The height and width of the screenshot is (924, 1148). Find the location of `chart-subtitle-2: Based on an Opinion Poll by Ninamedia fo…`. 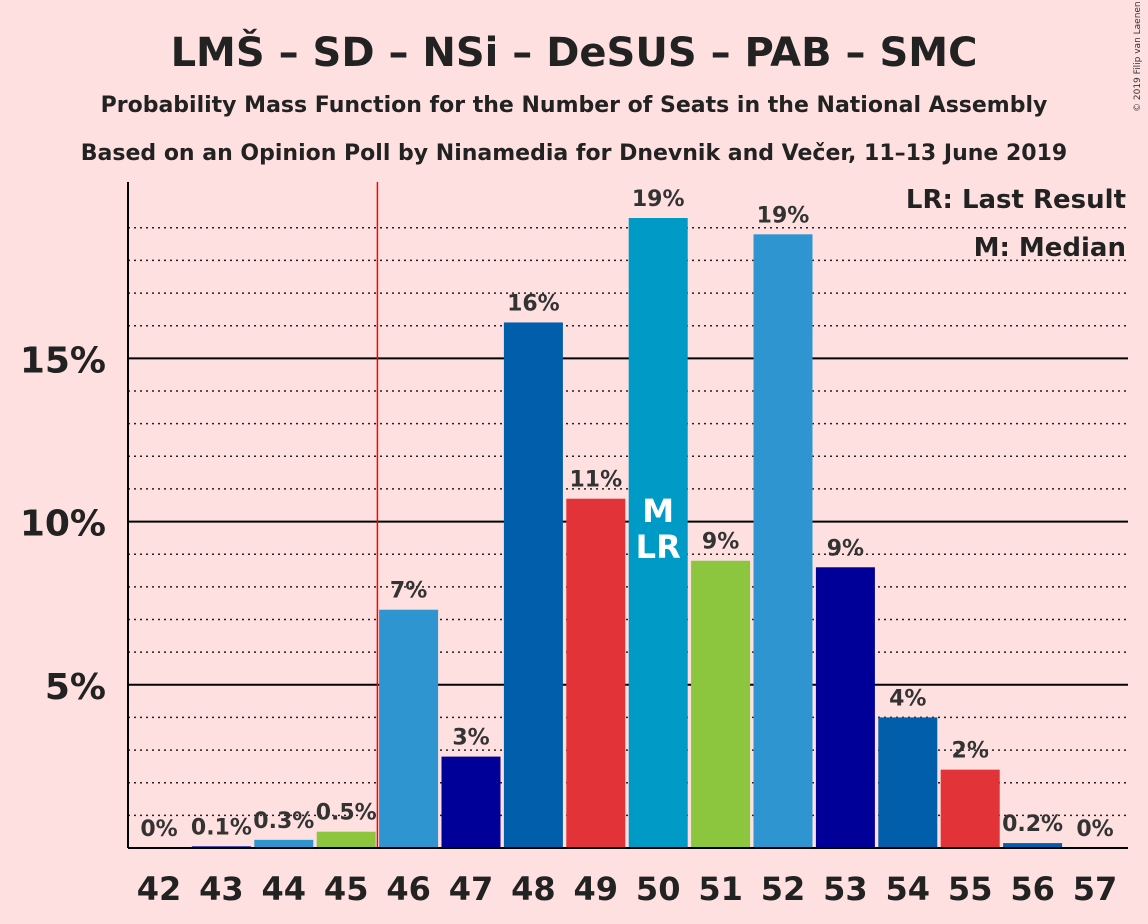

chart-subtitle-2: Based on an Opinion Poll by Ninamedia fo… is located at coordinates (574, 153).